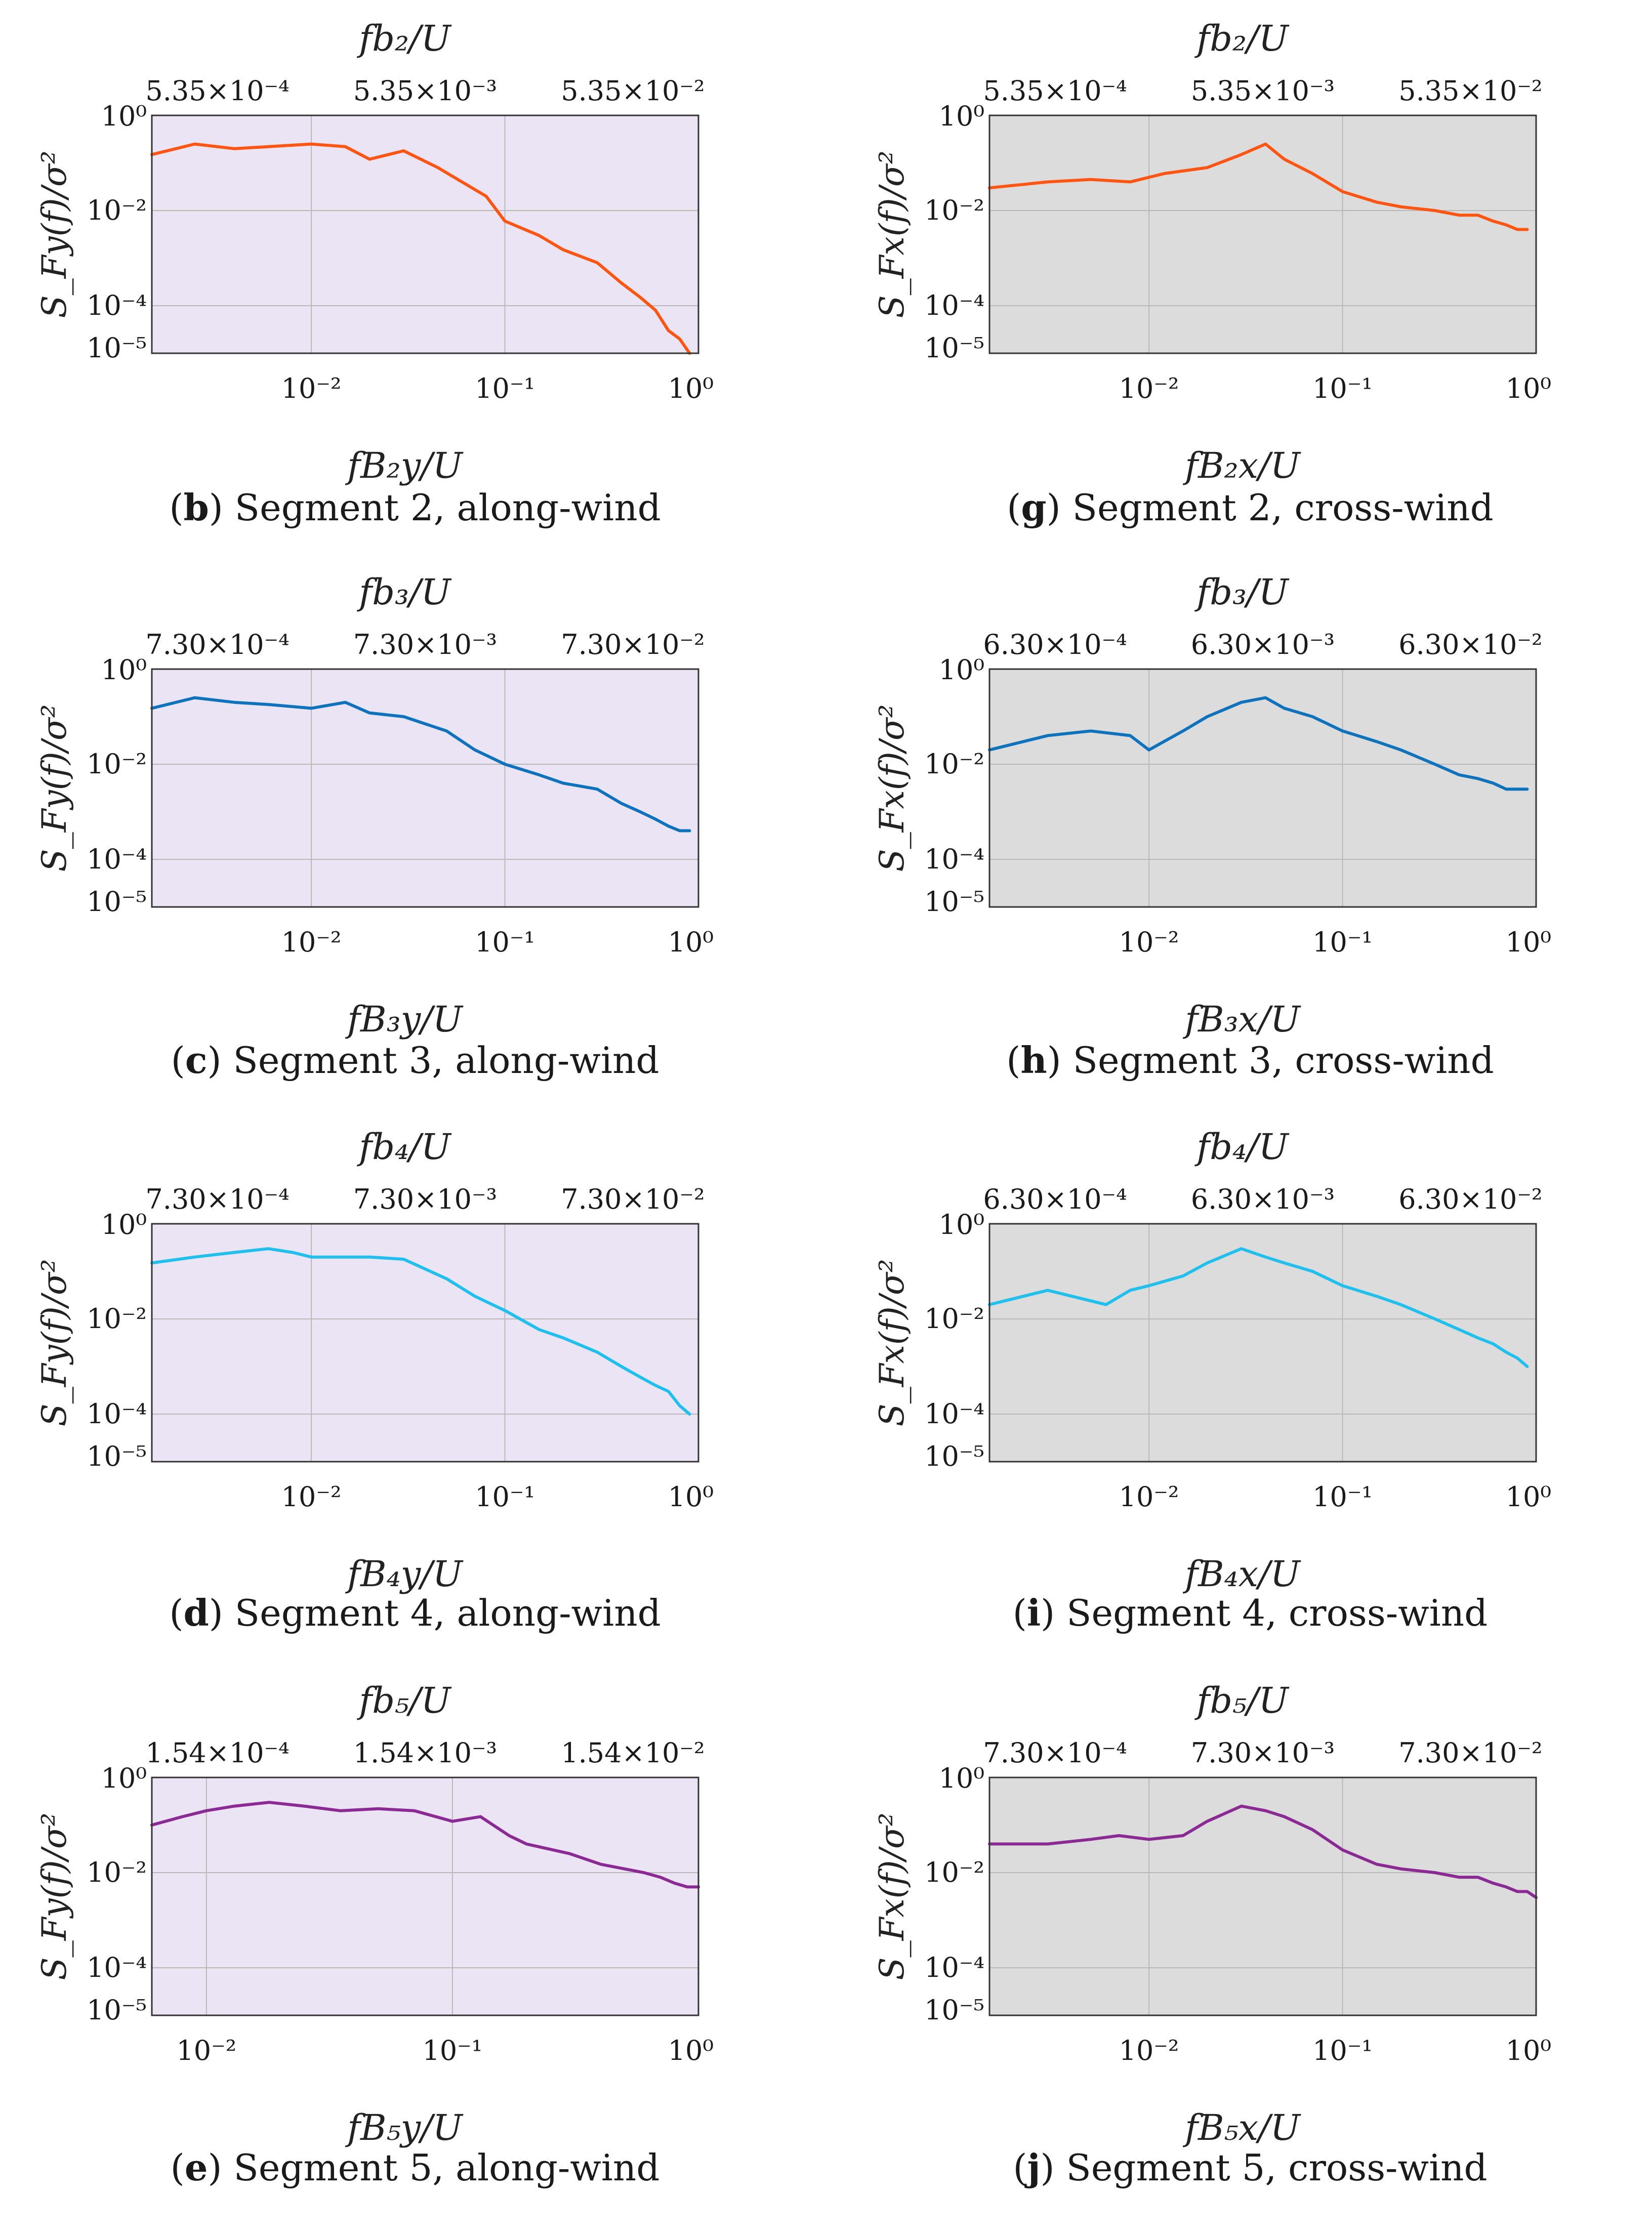 Image resolution: width=1652 pixels, height=2235 pixels. Describe the element at coordinates (1241, 1700) in the screenshot. I see `top-axis-title: fb₅/U` at that location.